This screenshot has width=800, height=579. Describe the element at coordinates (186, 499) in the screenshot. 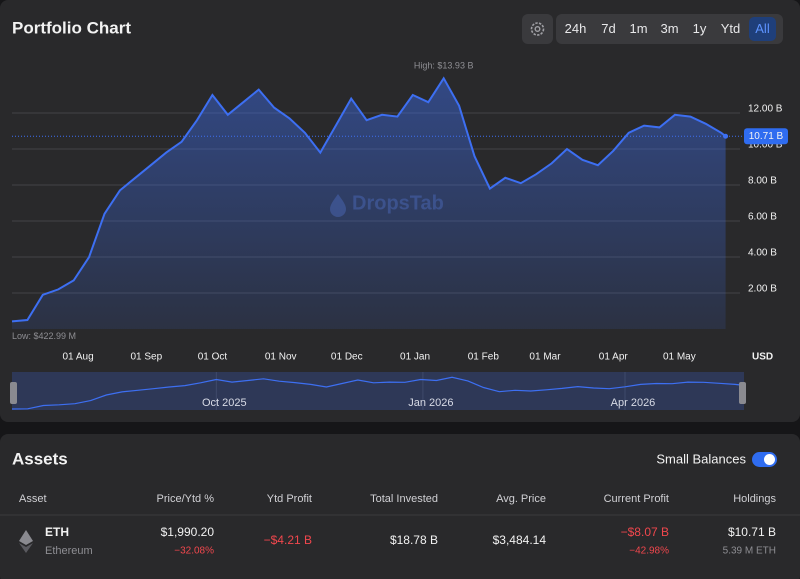

I see `column-header: Price/Ytd %` at that location.